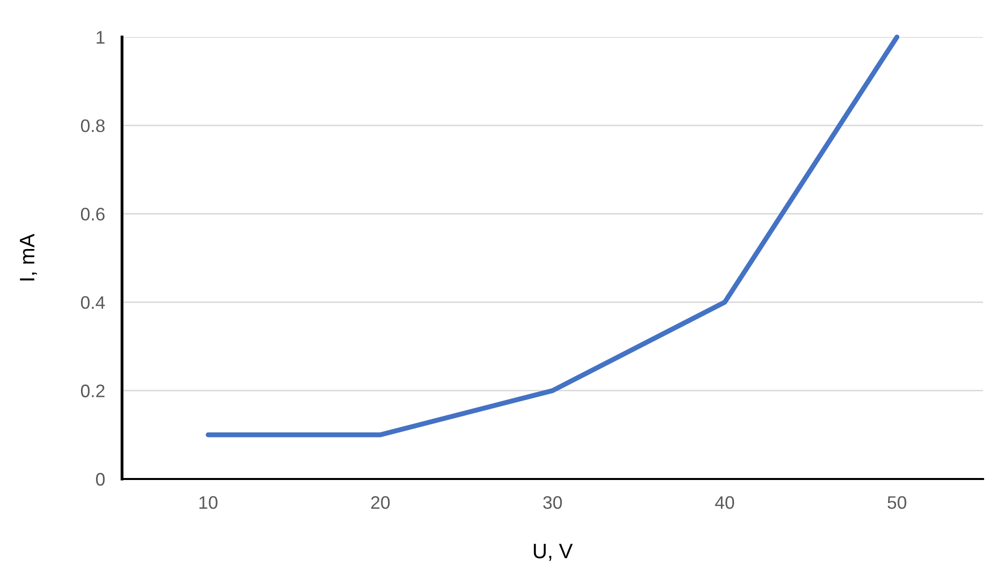  What do you see at coordinates (28, 257) in the screenshot?
I see `y-axis-title: I, mA` at bounding box center [28, 257].